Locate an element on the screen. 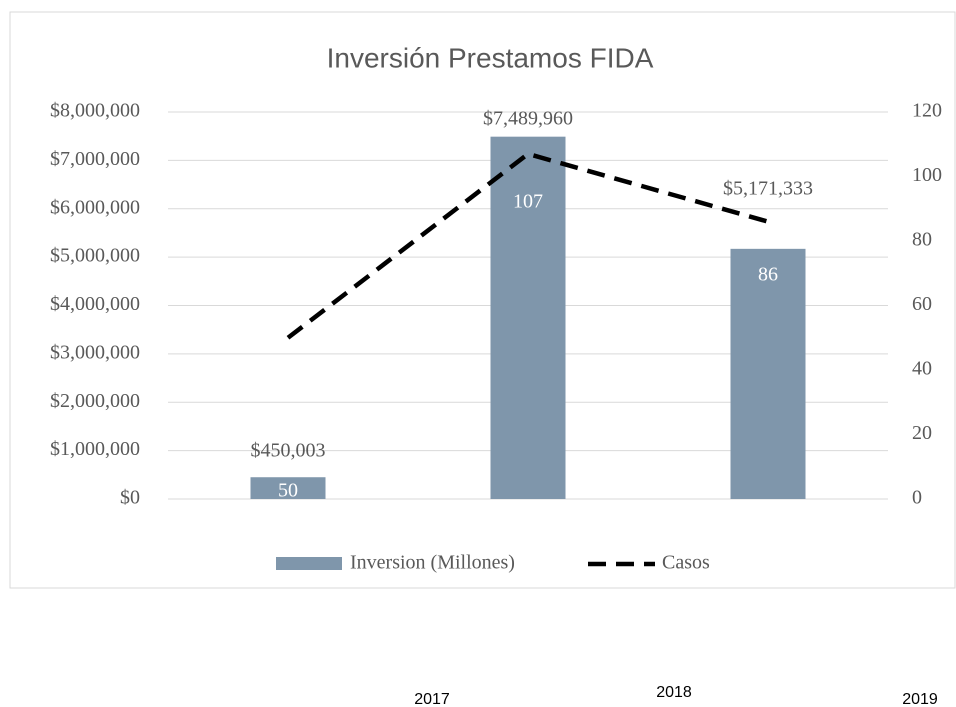 This screenshot has width=956, height=707. y-tick-label: $2,000,000 is located at coordinates (95, 401).